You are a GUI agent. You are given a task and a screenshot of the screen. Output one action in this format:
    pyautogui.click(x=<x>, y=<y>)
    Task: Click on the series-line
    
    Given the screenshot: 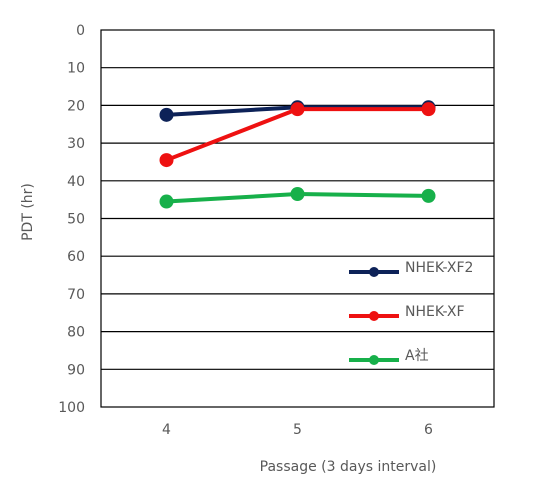 What is the action you would take?
    pyautogui.click(x=297, y=135)
    